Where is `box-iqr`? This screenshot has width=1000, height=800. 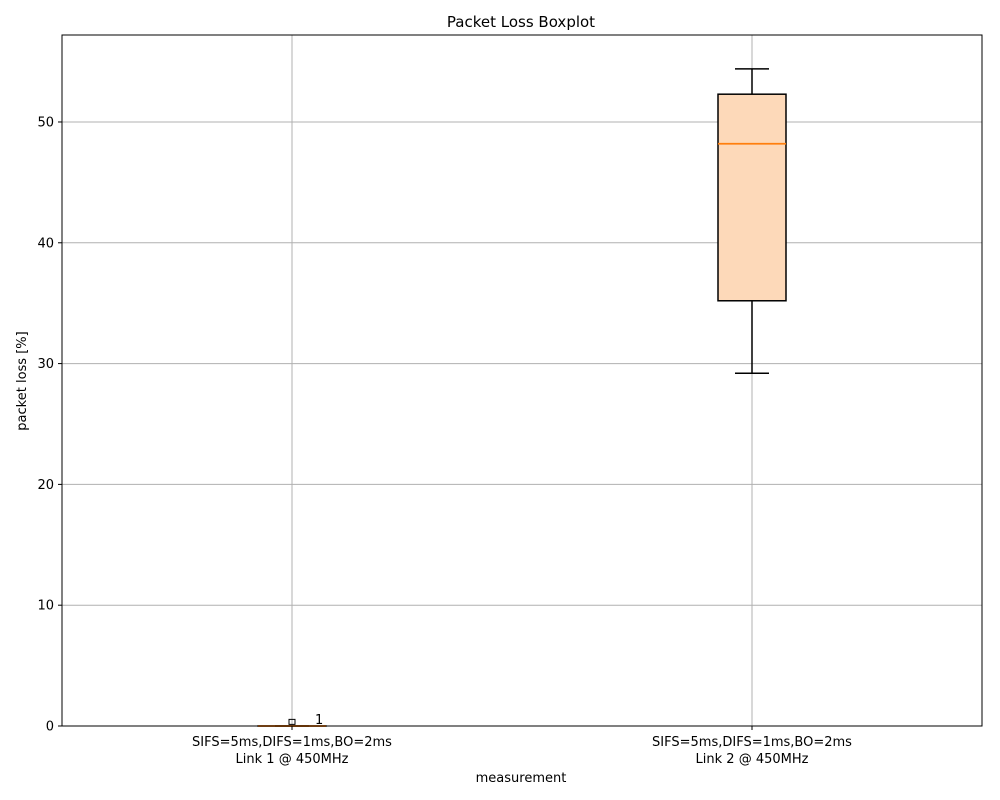
box-iqr is located at coordinates (752, 197).